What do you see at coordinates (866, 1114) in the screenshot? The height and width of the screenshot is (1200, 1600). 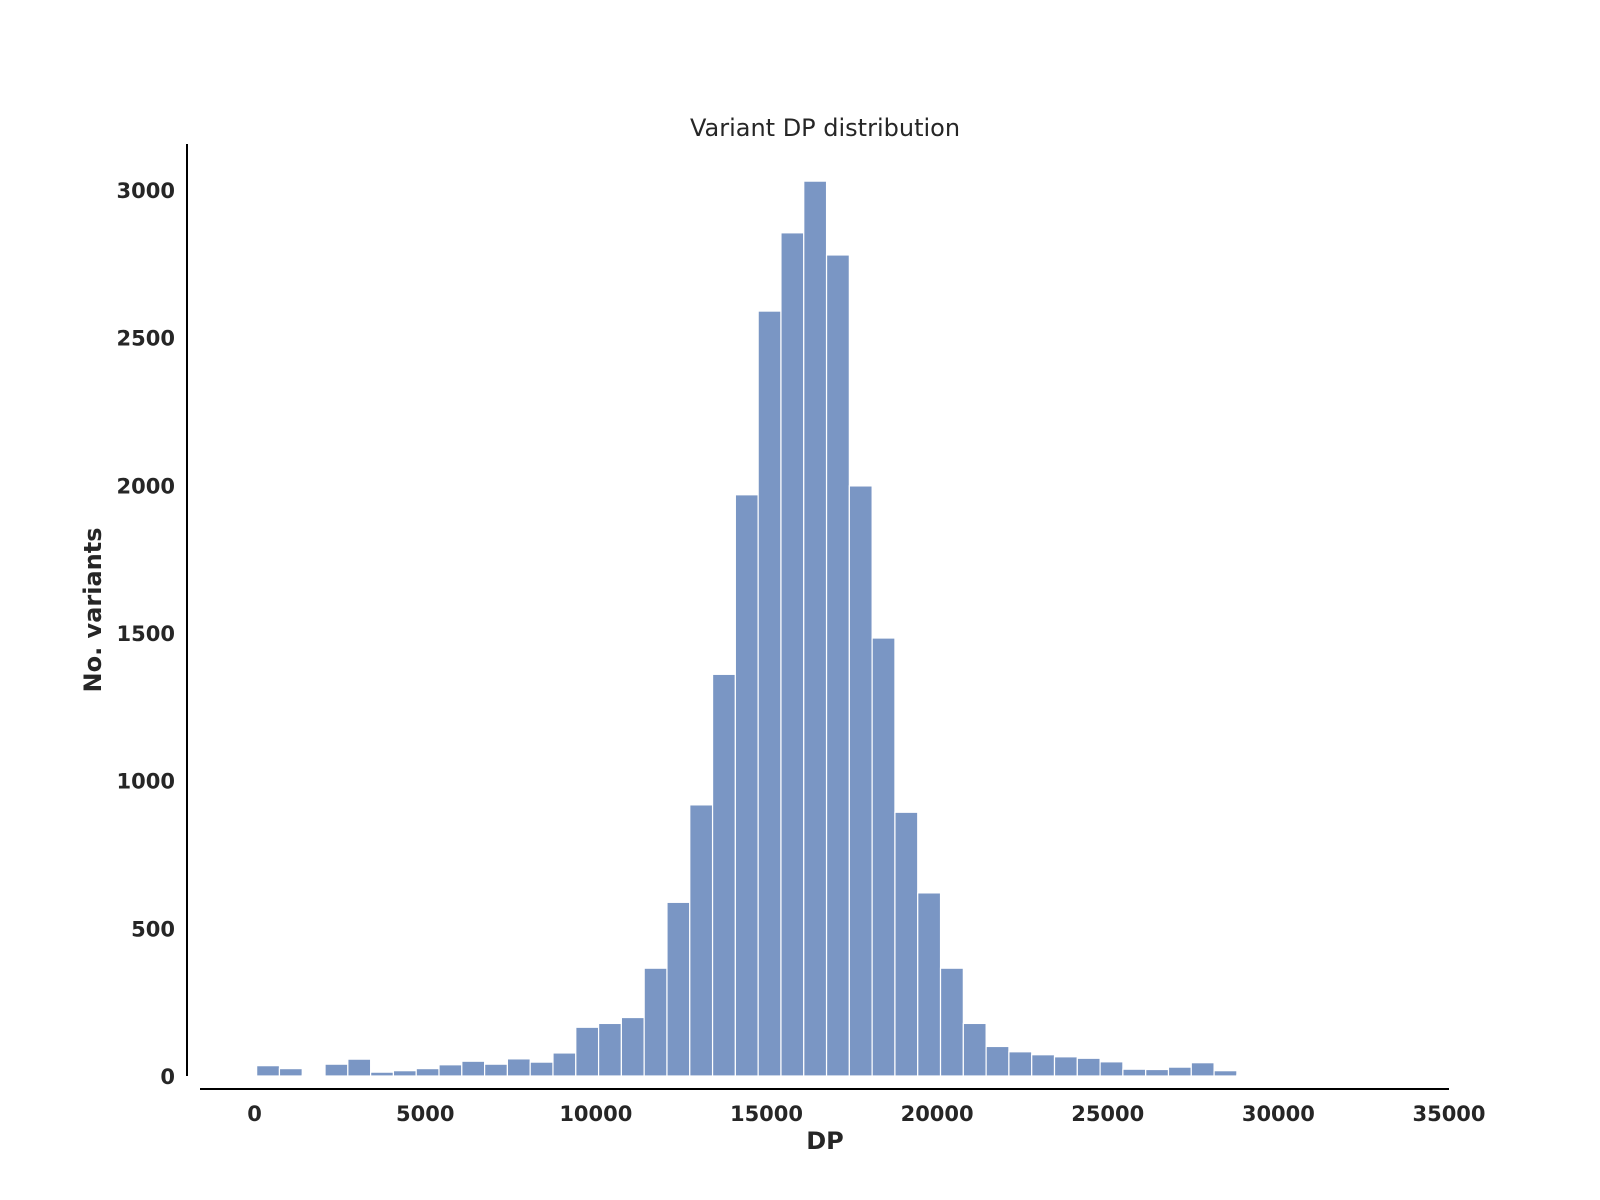 I see `x-tick-labels: 0 5000 10000 15000 20000 25000 30000 35000` at bounding box center [866, 1114].